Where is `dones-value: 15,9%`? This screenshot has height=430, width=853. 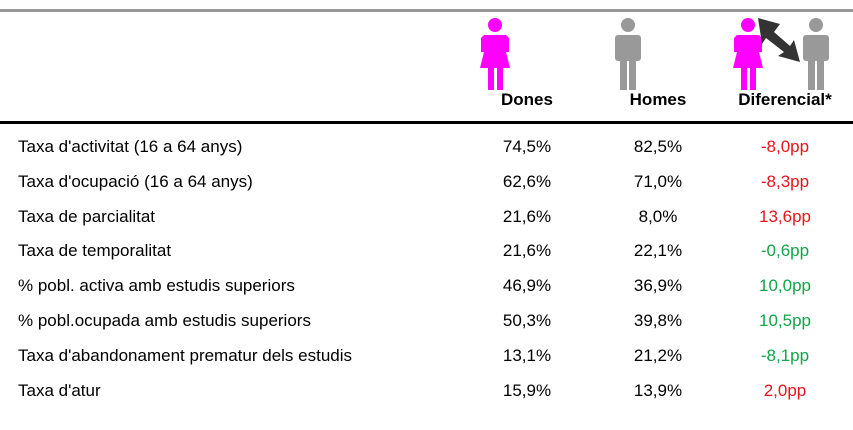
dones-value: 15,9% is located at coordinates (527, 390).